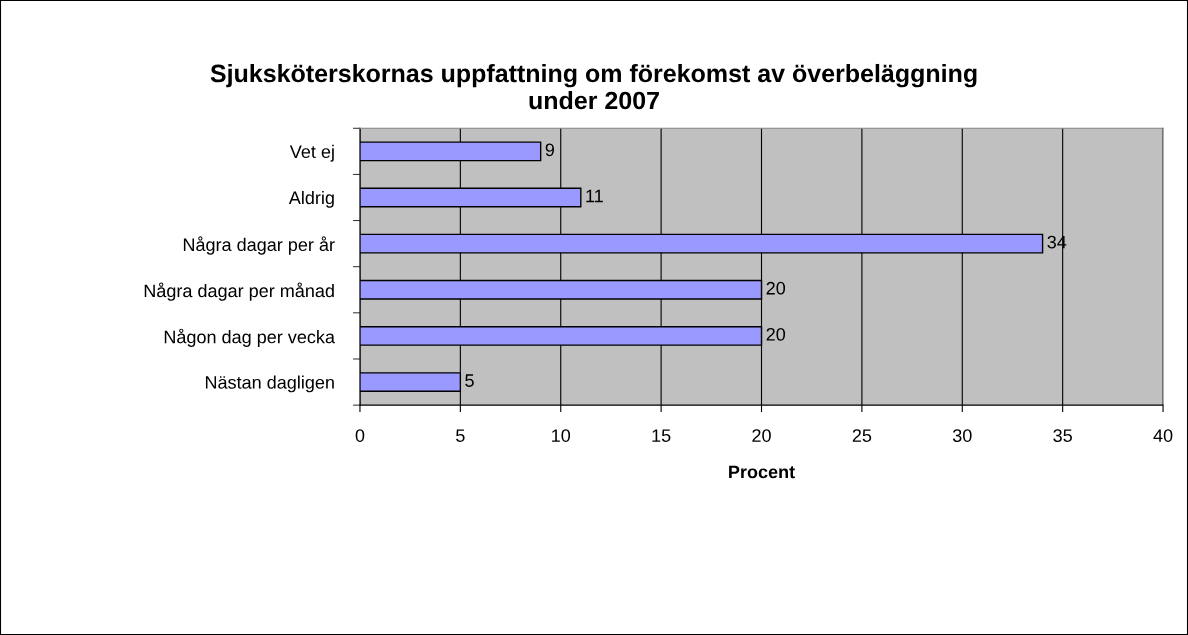 This screenshot has height=635, width=1188. What do you see at coordinates (561, 435) in the screenshot?
I see `x-tick-label: 10` at bounding box center [561, 435].